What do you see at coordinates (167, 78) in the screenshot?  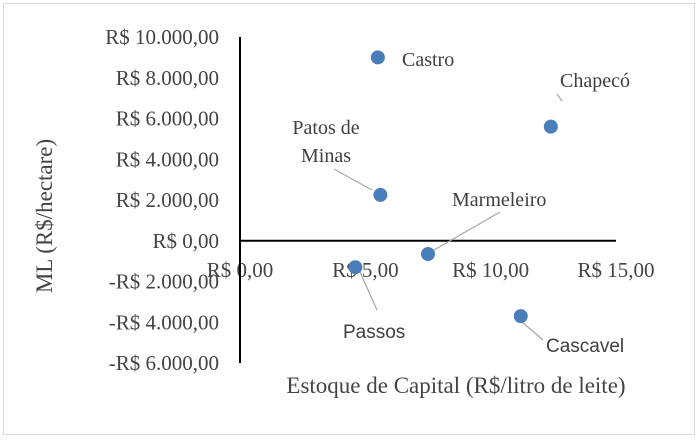 I see `y-tick-label: R$ 8.000,00` at bounding box center [167, 78].